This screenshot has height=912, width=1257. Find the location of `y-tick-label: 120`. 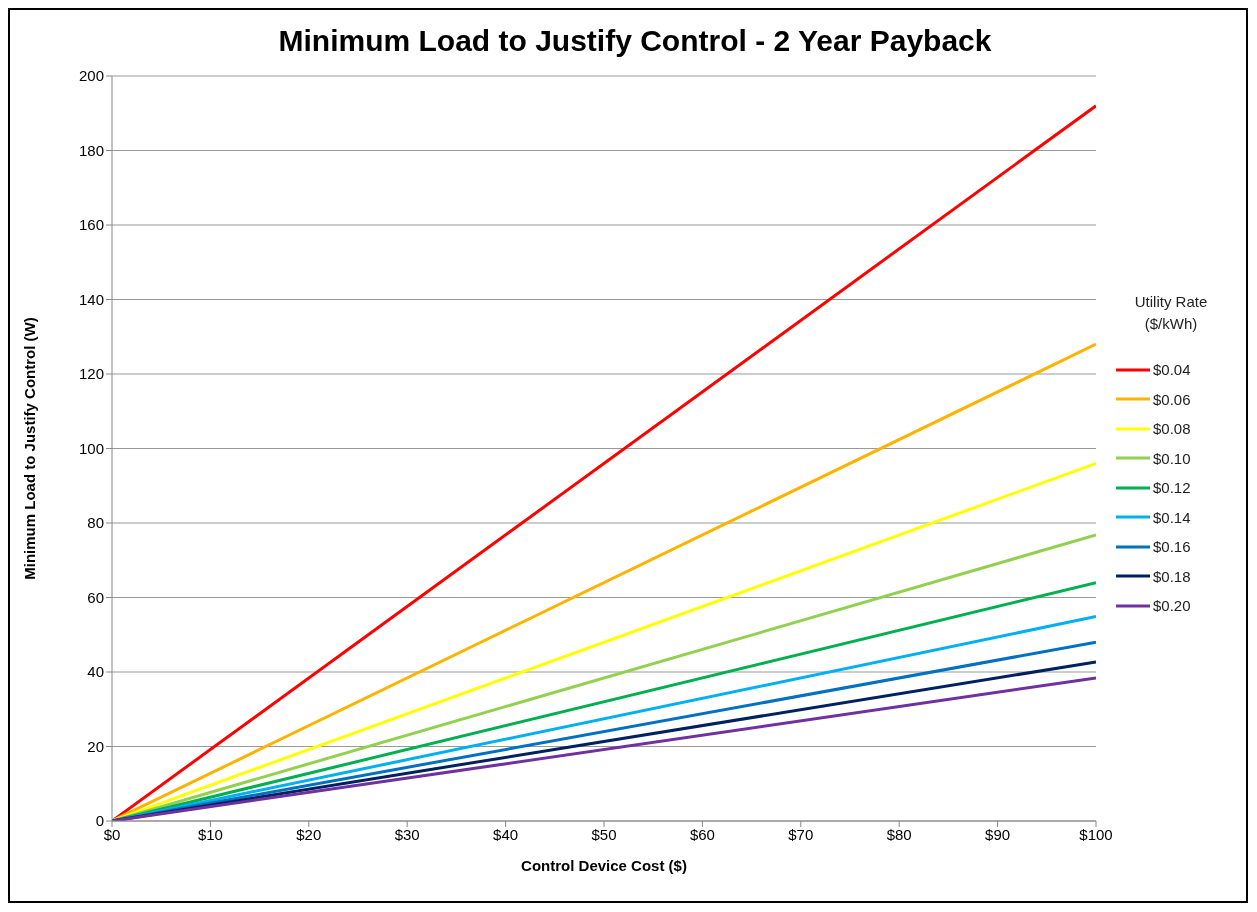

y-tick-label: 120 is located at coordinates (91, 374).